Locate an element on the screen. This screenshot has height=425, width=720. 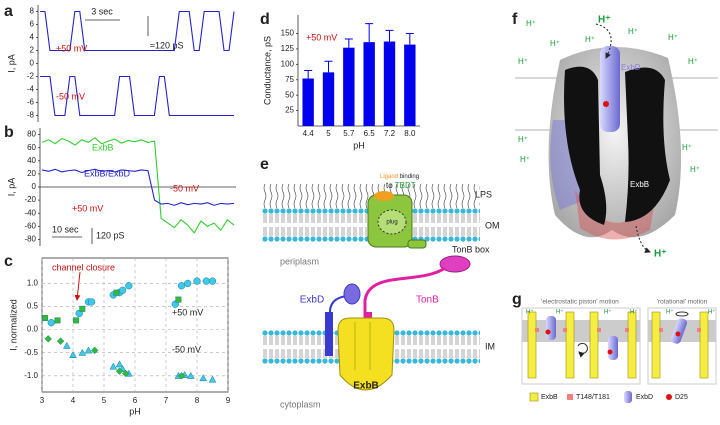
annotation: 10 sec is located at coordinates (65, 229).